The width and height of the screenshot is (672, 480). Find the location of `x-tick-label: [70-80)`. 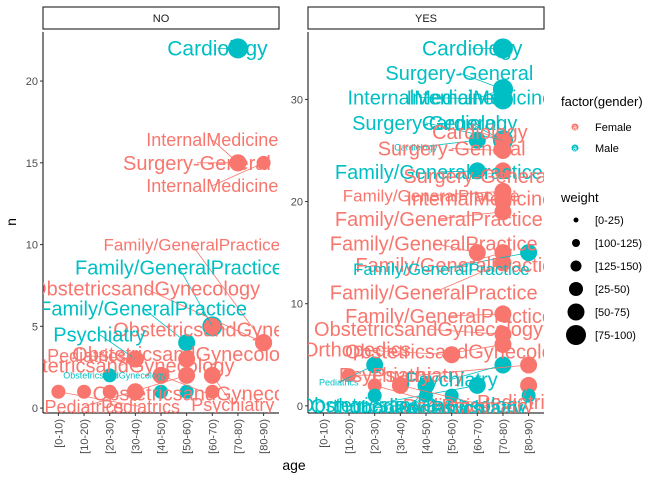

x-tick-label: [70-80) is located at coordinates (504, 436).